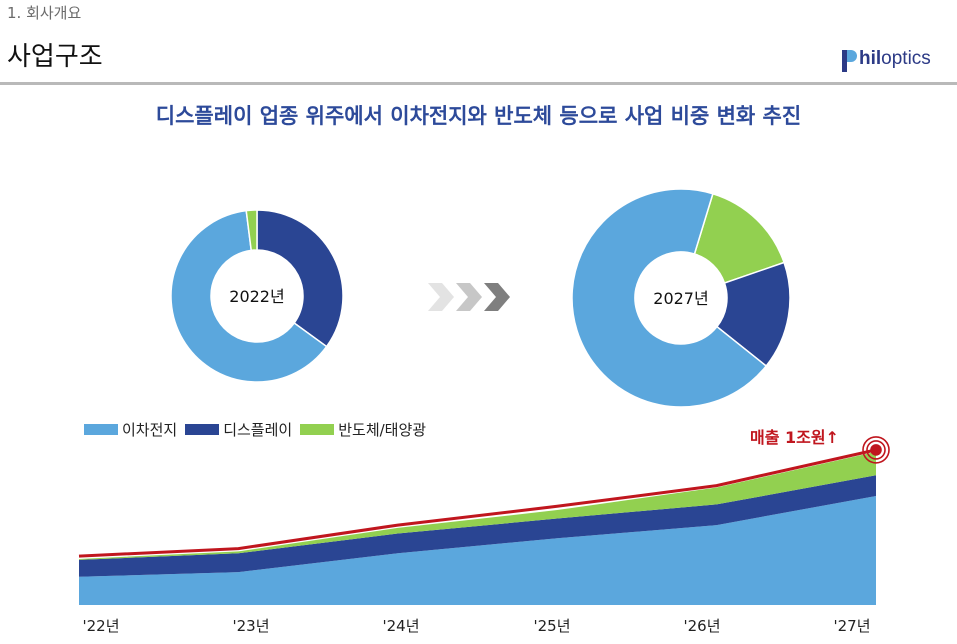  Describe the element at coordinates (401, 626) in the screenshot. I see `x-tick-label: '24년` at that location.